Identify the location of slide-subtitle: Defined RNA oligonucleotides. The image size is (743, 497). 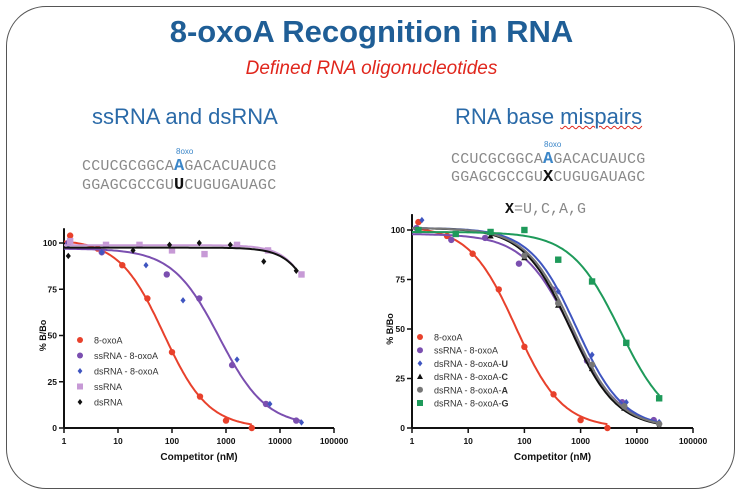
(371, 68).